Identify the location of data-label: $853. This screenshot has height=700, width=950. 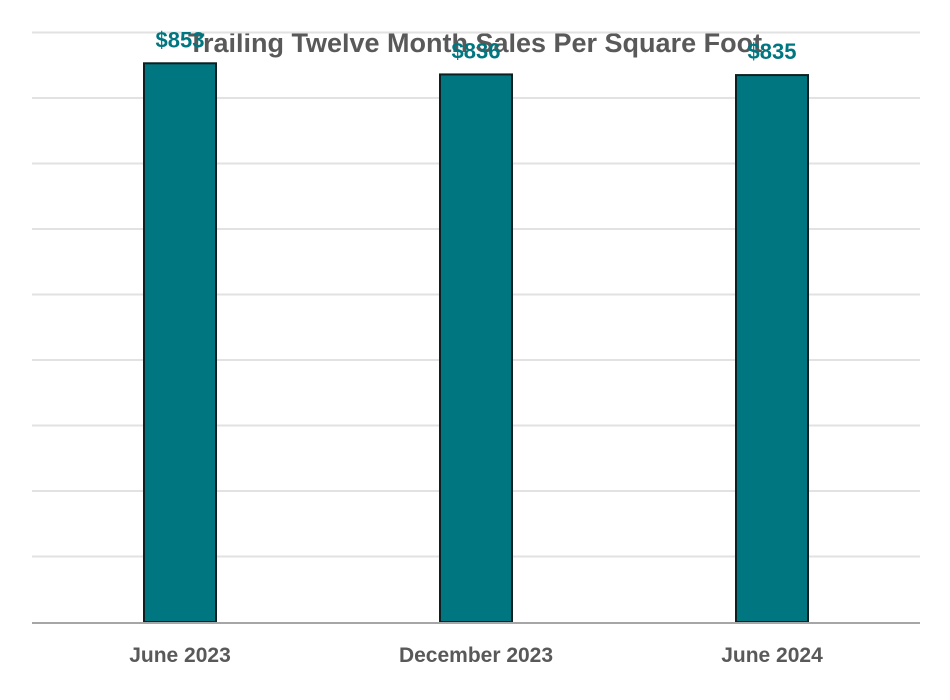
(180, 39).